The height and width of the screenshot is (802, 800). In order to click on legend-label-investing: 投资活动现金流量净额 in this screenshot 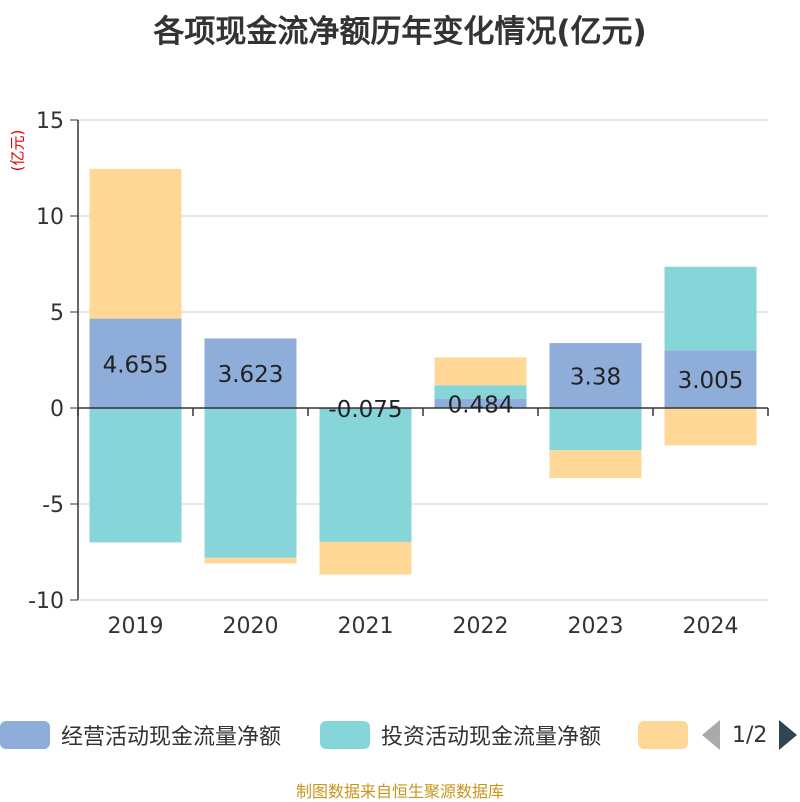, I will do `click(491, 737)`.